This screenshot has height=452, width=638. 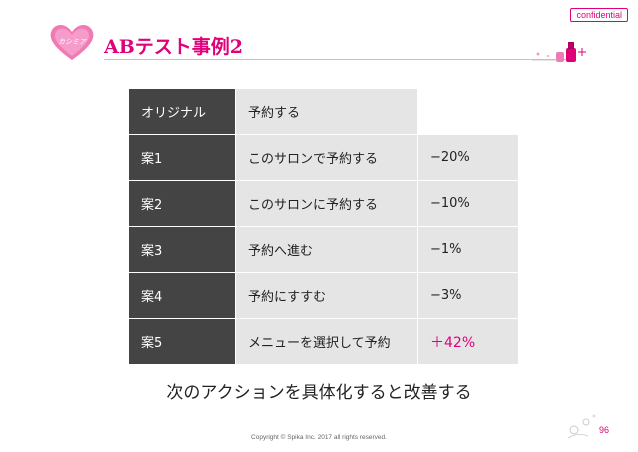 I want to click on button-text: このサロンに予約する, so click(x=326, y=203).